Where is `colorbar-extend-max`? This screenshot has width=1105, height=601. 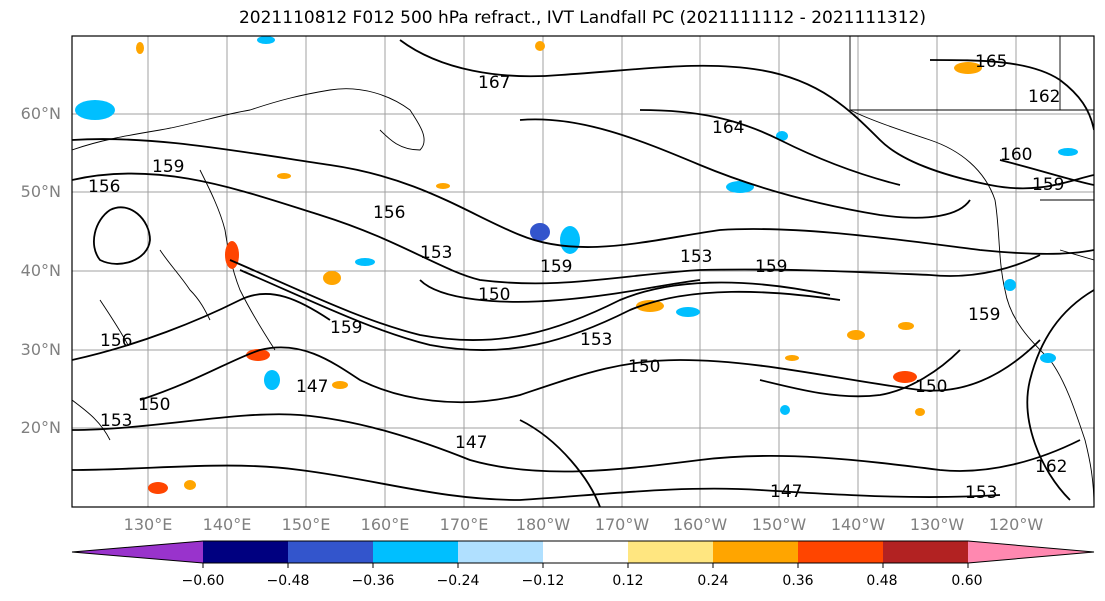 colorbar-extend-max is located at coordinates (1031, 552).